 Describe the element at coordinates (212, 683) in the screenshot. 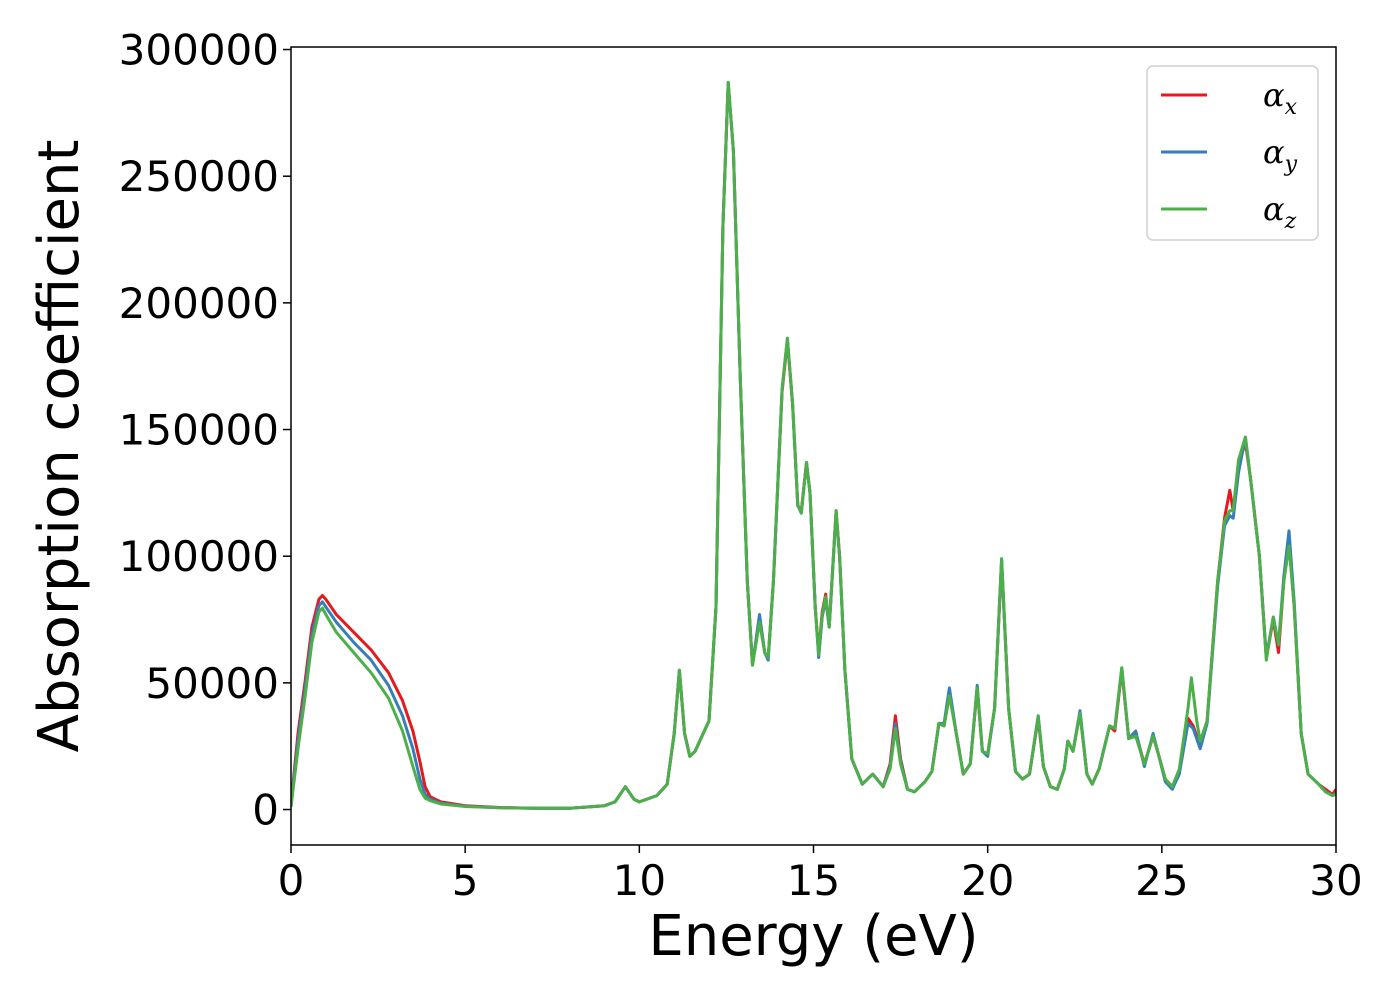

I see `y-tick-label: 50000` at that location.